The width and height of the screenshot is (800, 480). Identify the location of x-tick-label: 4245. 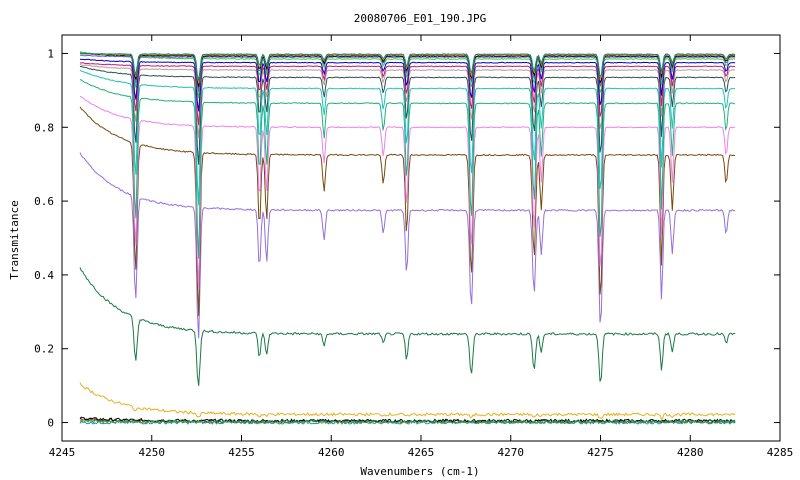
(62, 452).